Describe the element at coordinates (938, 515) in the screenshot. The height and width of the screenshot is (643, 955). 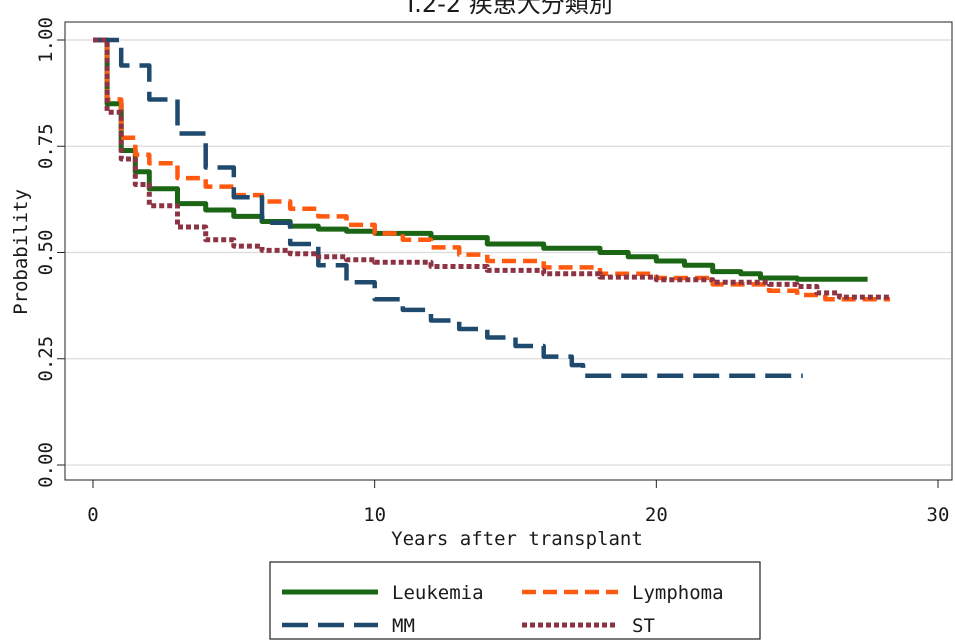
I see `x-tick-label: 30` at that location.